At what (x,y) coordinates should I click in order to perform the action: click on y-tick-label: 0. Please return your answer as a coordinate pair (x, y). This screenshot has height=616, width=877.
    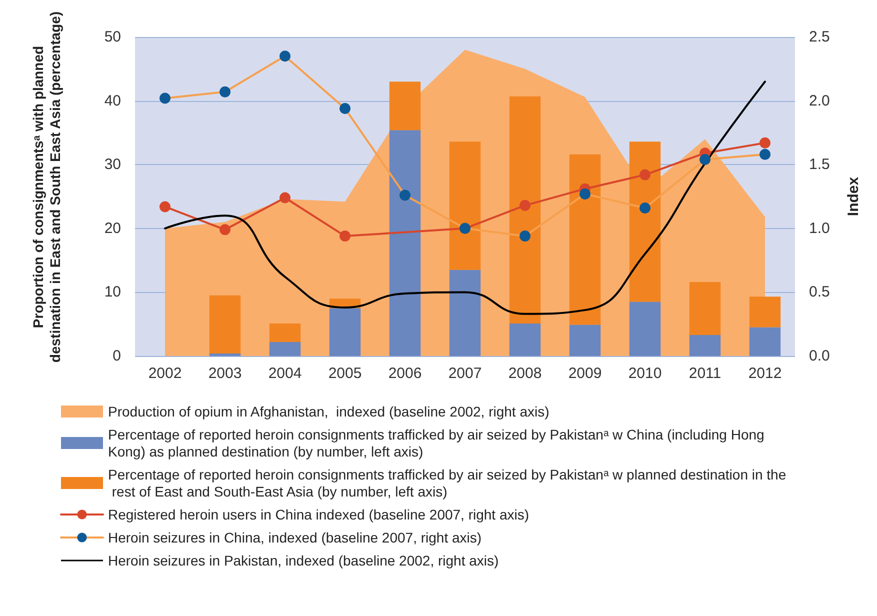
    Looking at the image, I should click on (116, 356).